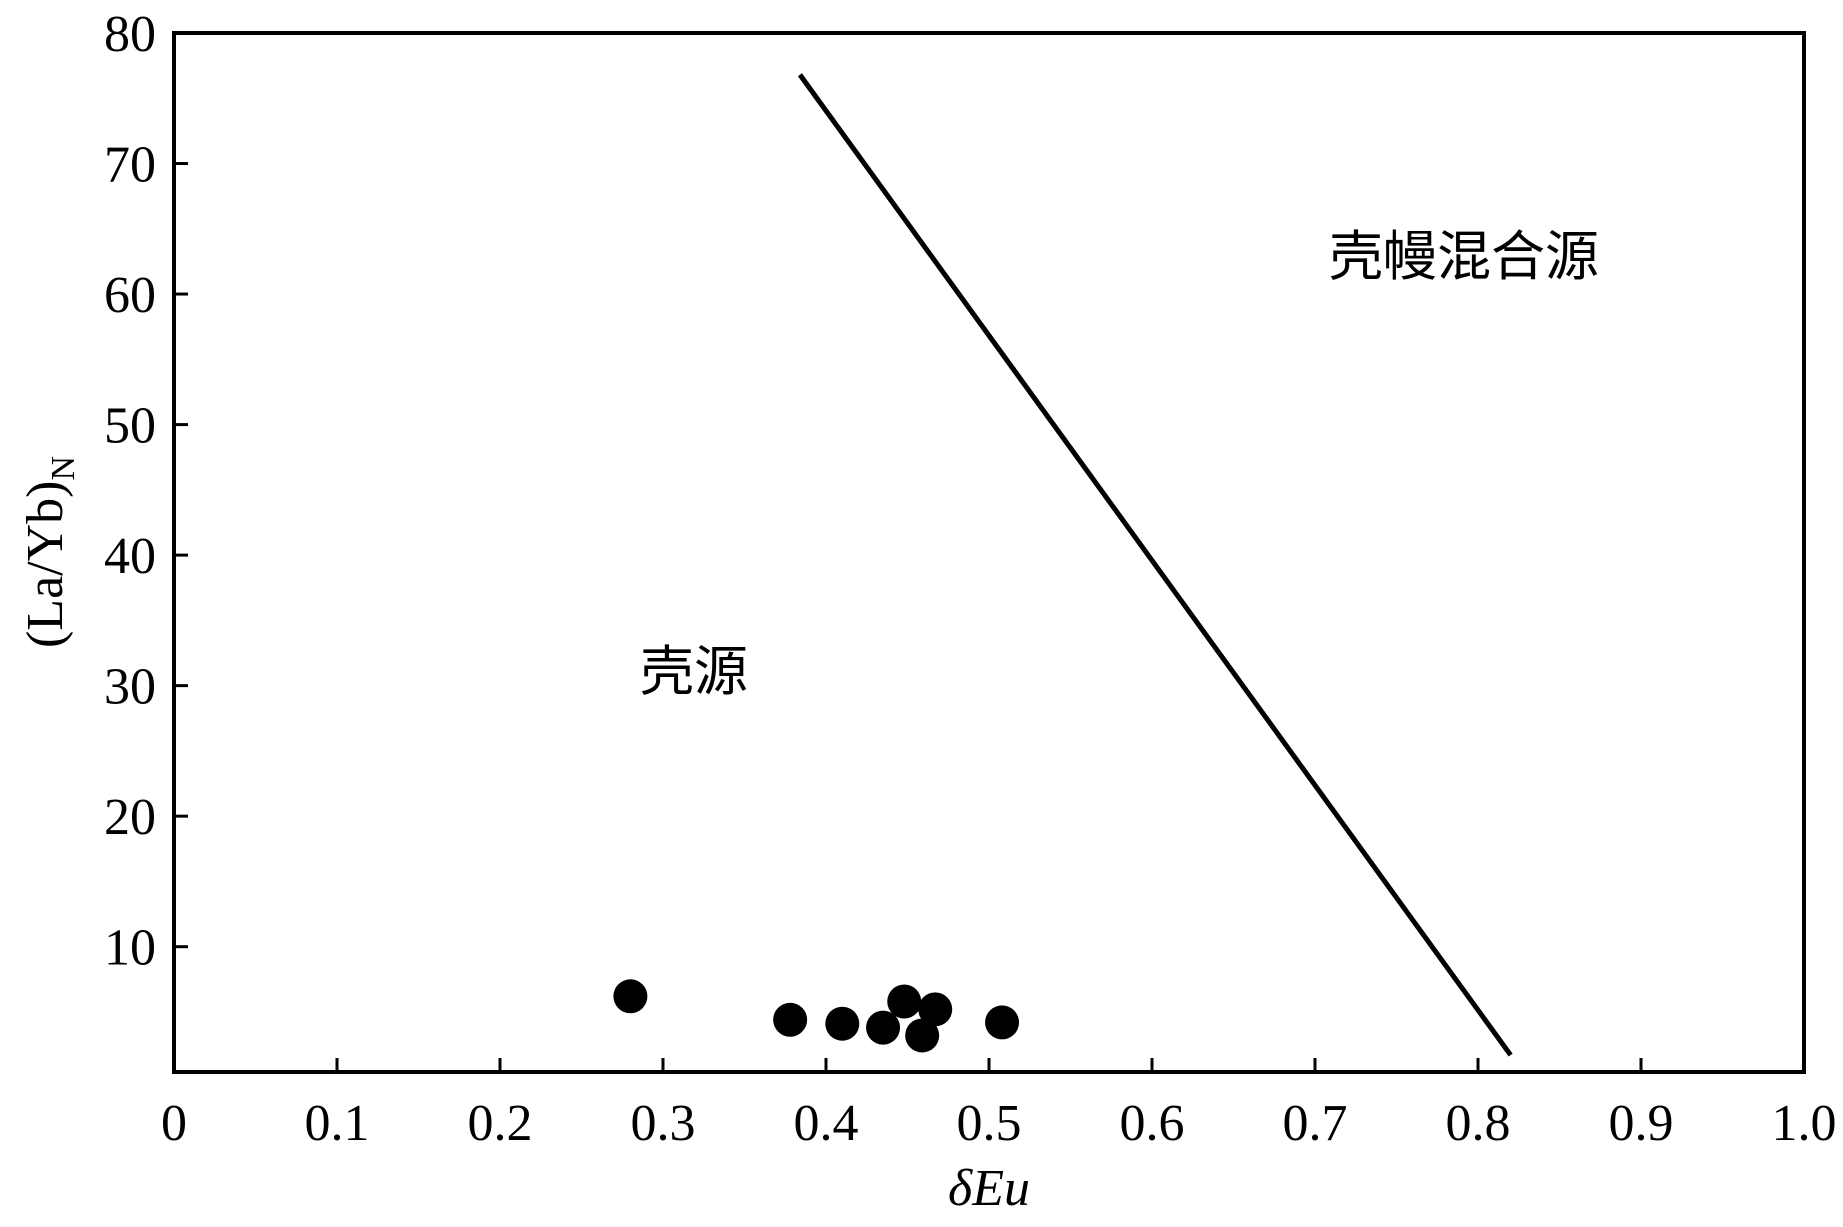  I want to click on x-tick-label: 0.1, so click(337, 1123).